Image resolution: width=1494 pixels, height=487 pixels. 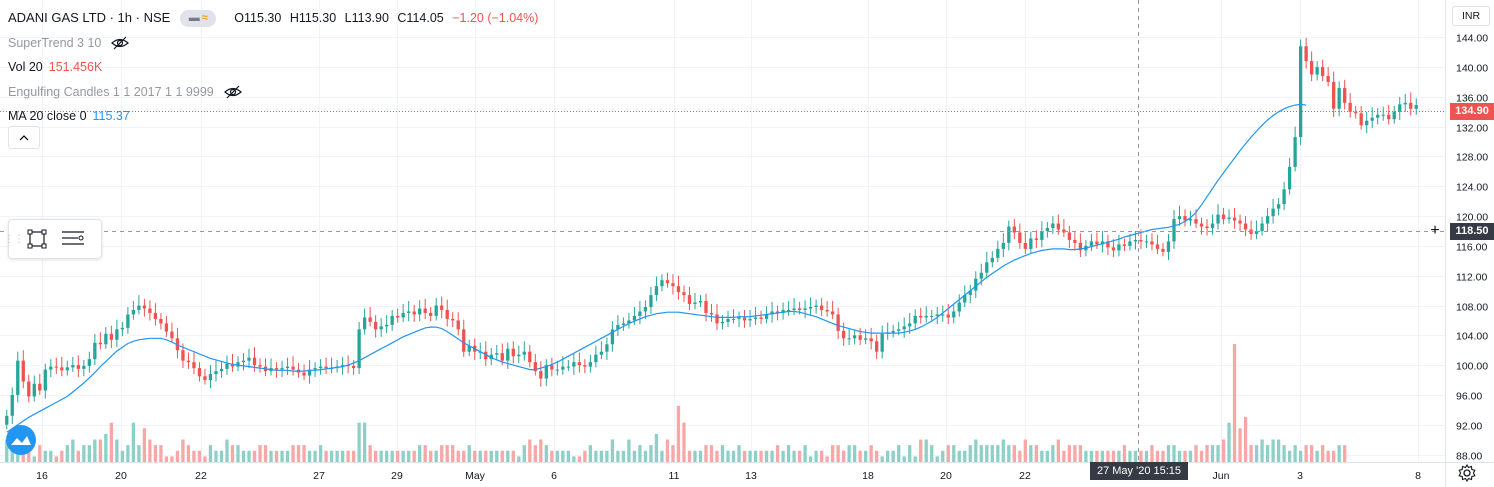 I want to click on time-tick-label: Jun, so click(x=1221, y=476).